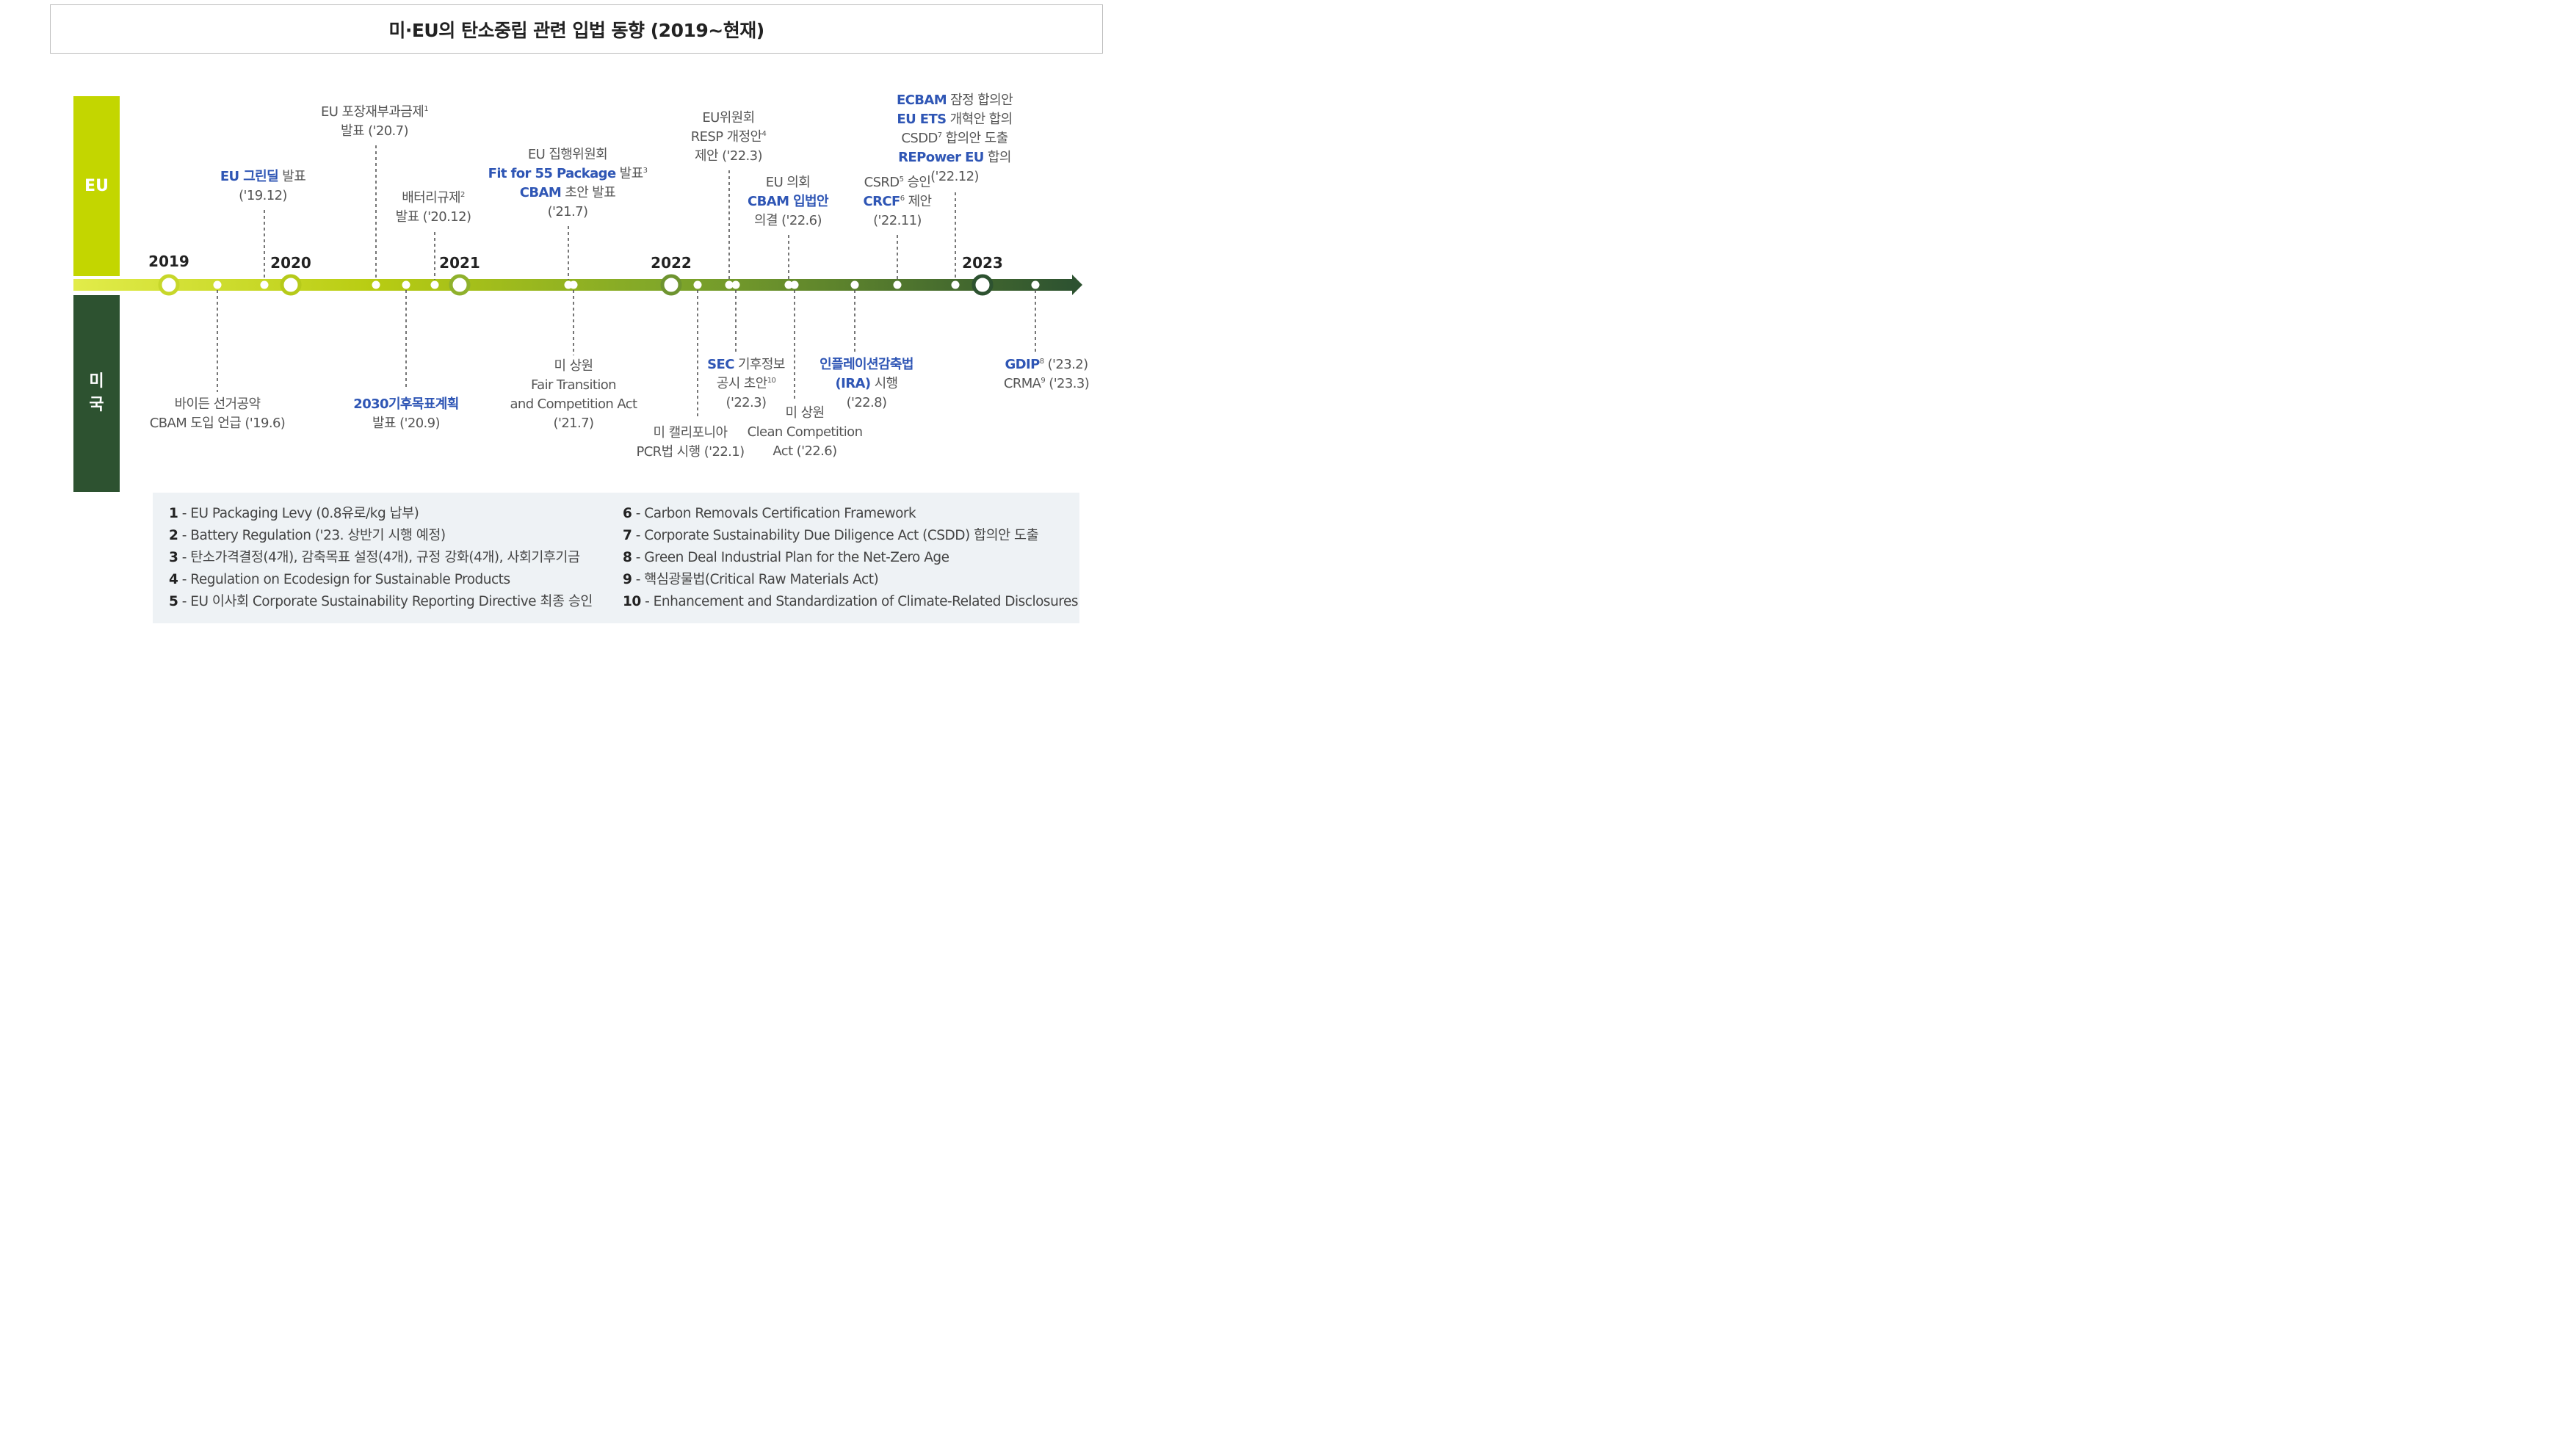 The image size is (2576, 1450). What do you see at coordinates (294, 513) in the screenshot?
I see `footnote-item: 1 - EU Packaging Levy (0.8유로/kg 납부)` at bounding box center [294, 513].